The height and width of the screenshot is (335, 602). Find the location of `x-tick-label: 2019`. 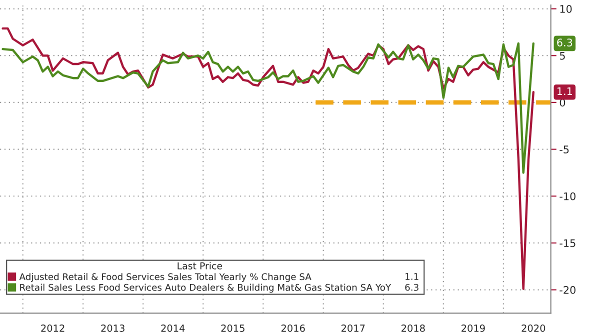

x-tick-label: 2019 is located at coordinates (473, 328).